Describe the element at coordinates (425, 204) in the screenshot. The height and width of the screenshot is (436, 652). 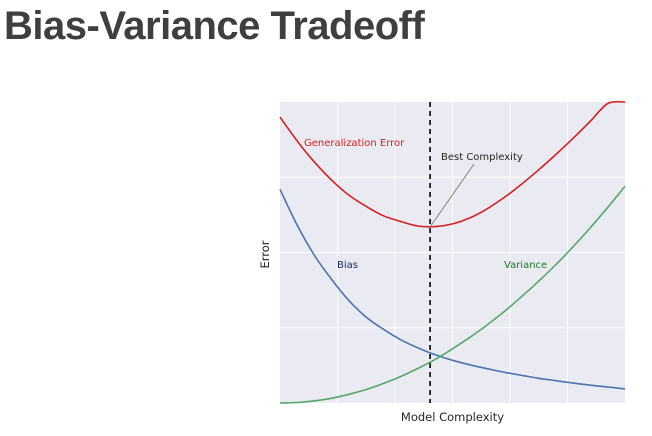
I see `series-labels: Bias Variance Generalization Error` at that location.